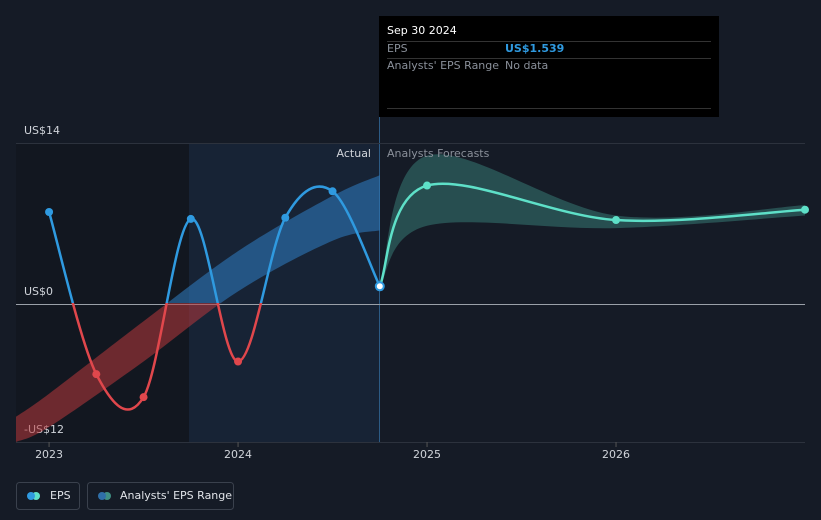 The image size is (821, 520). What do you see at coordinates (238, 454) in the screenshot?
I see `x-tick-label: 2024` at bounding box center [238, 454].